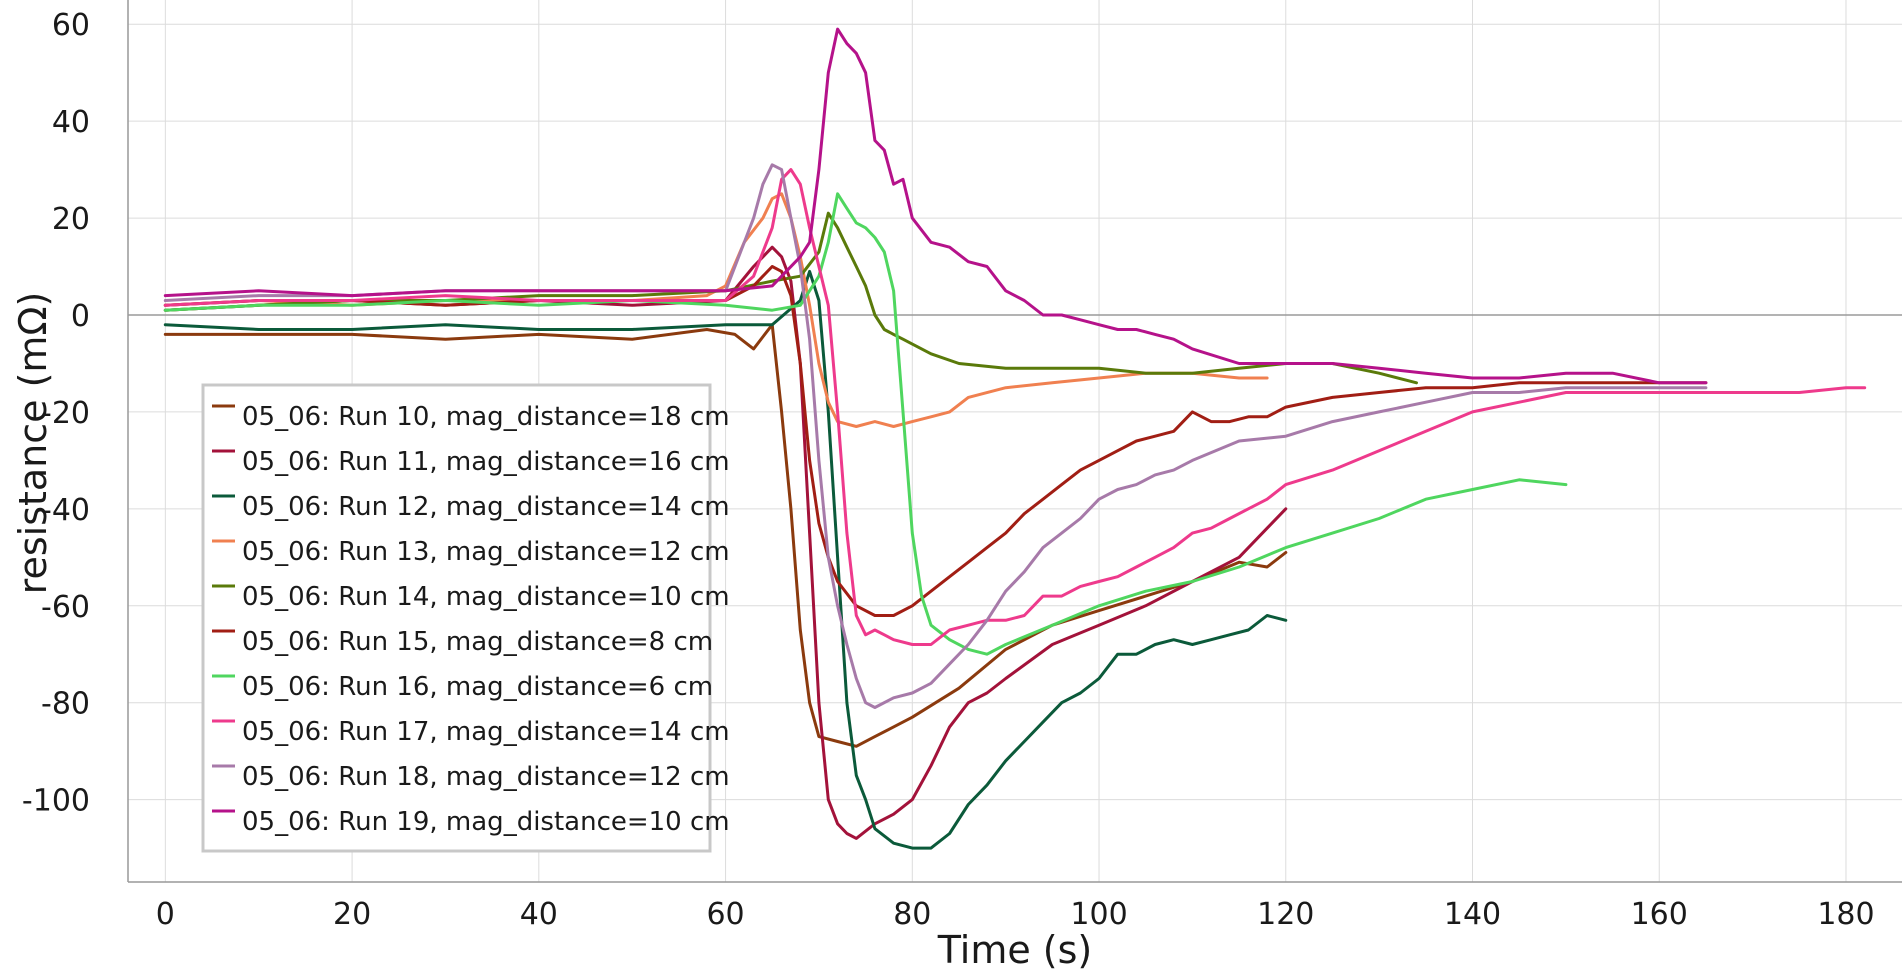 The image size is (1902, 976). I want to click on x-tick-label: 80, so click(912, 914).